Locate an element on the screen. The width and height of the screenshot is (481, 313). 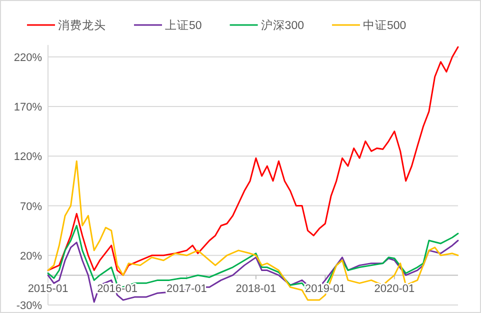
x-tick-label: 2015-01 is located at coordinates (48, 289).